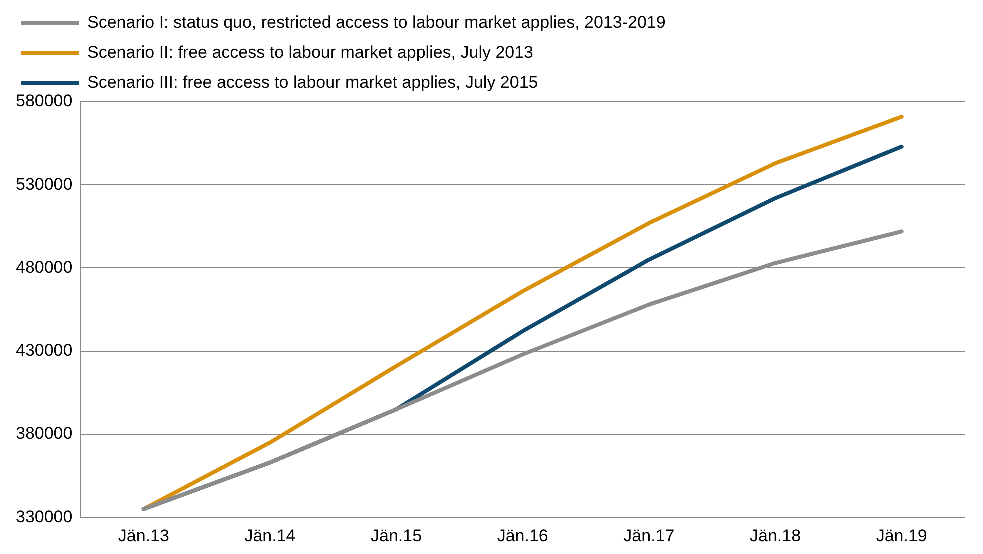 This screenshot has height=554, width=983. I want to click on x-tick-label: Jän.17, so click(649, 536).